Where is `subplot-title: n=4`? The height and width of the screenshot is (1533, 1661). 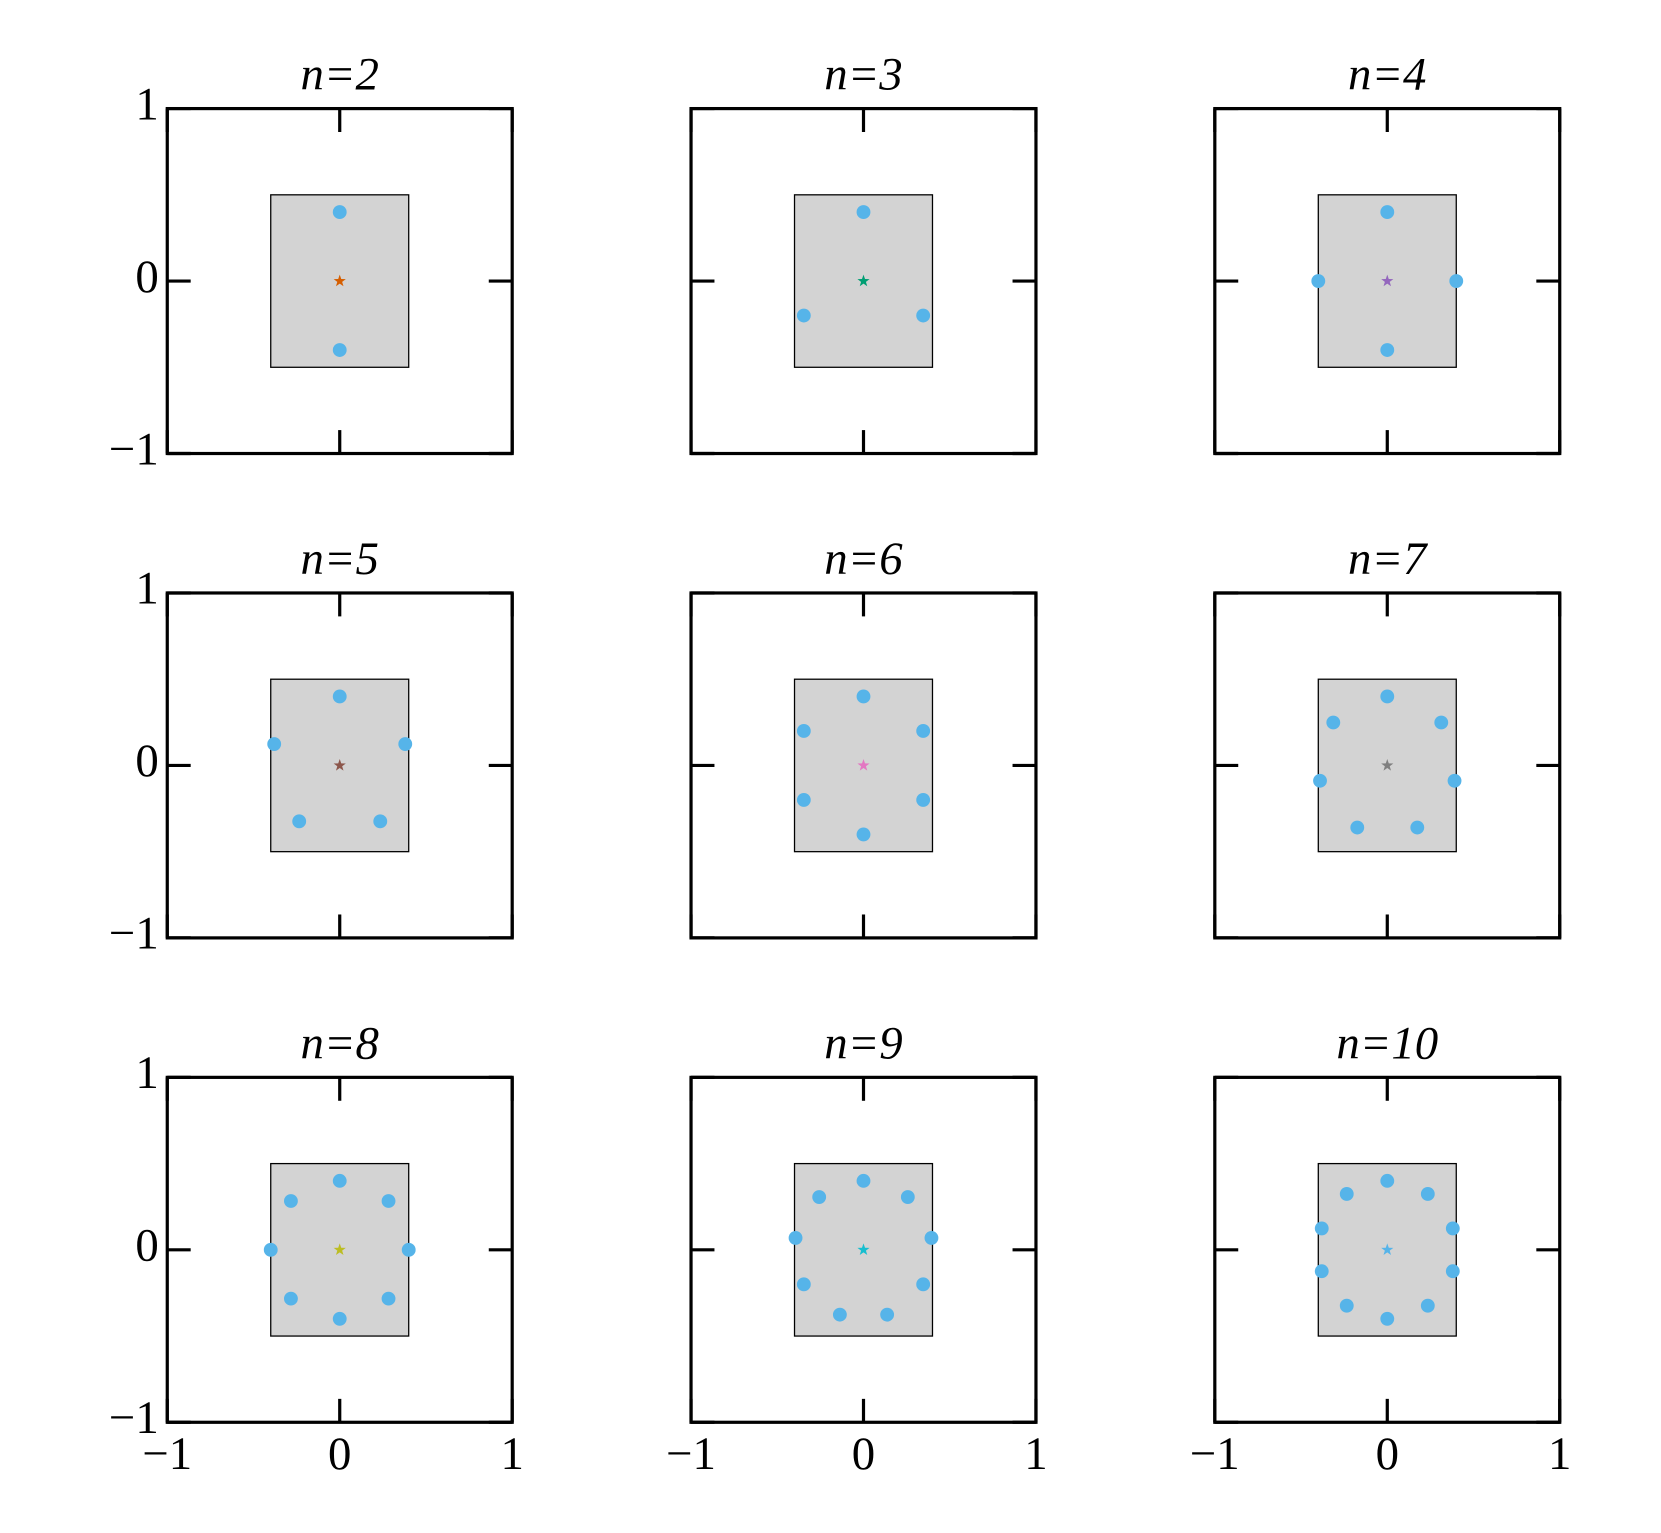 subplot-title: n=4 is located at coordinates (1387, 75).